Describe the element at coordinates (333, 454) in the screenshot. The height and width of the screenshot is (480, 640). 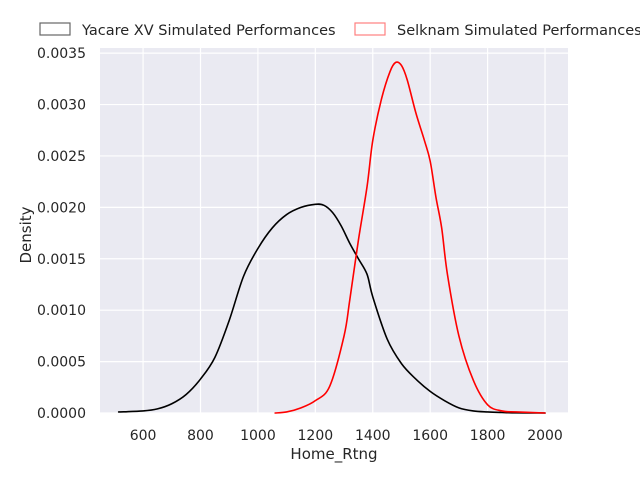
I see `x-axis-label: Home_Rtng` at that location.